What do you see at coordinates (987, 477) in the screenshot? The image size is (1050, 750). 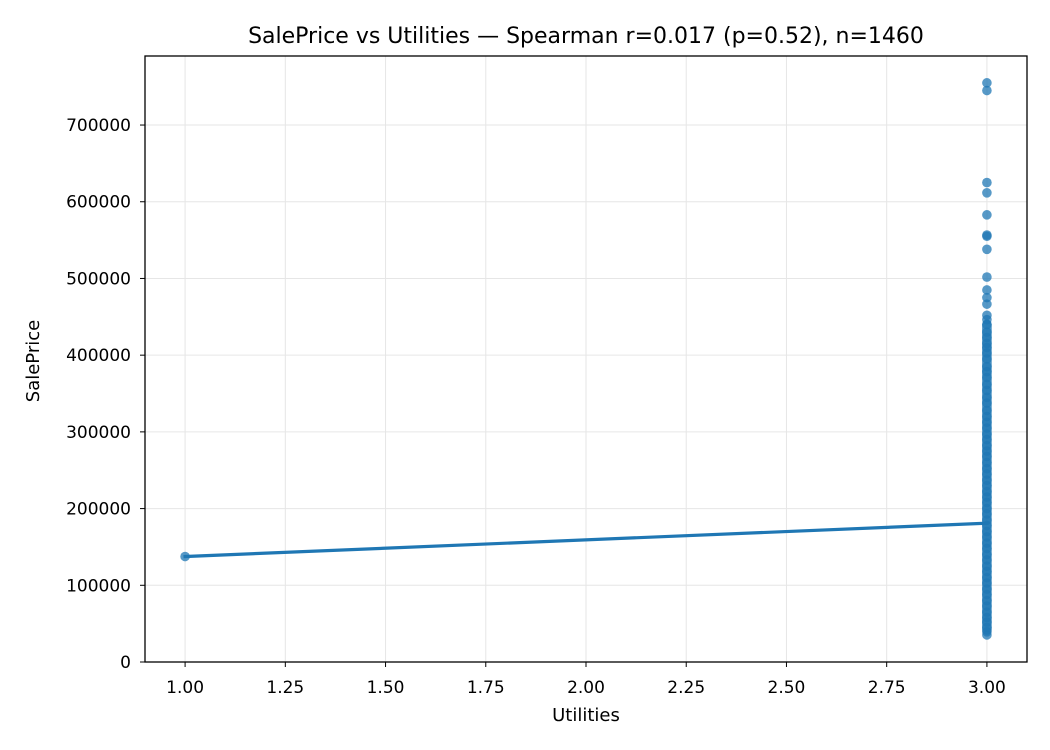 I see `scatter-density-band` at bounding box center [987, 477].